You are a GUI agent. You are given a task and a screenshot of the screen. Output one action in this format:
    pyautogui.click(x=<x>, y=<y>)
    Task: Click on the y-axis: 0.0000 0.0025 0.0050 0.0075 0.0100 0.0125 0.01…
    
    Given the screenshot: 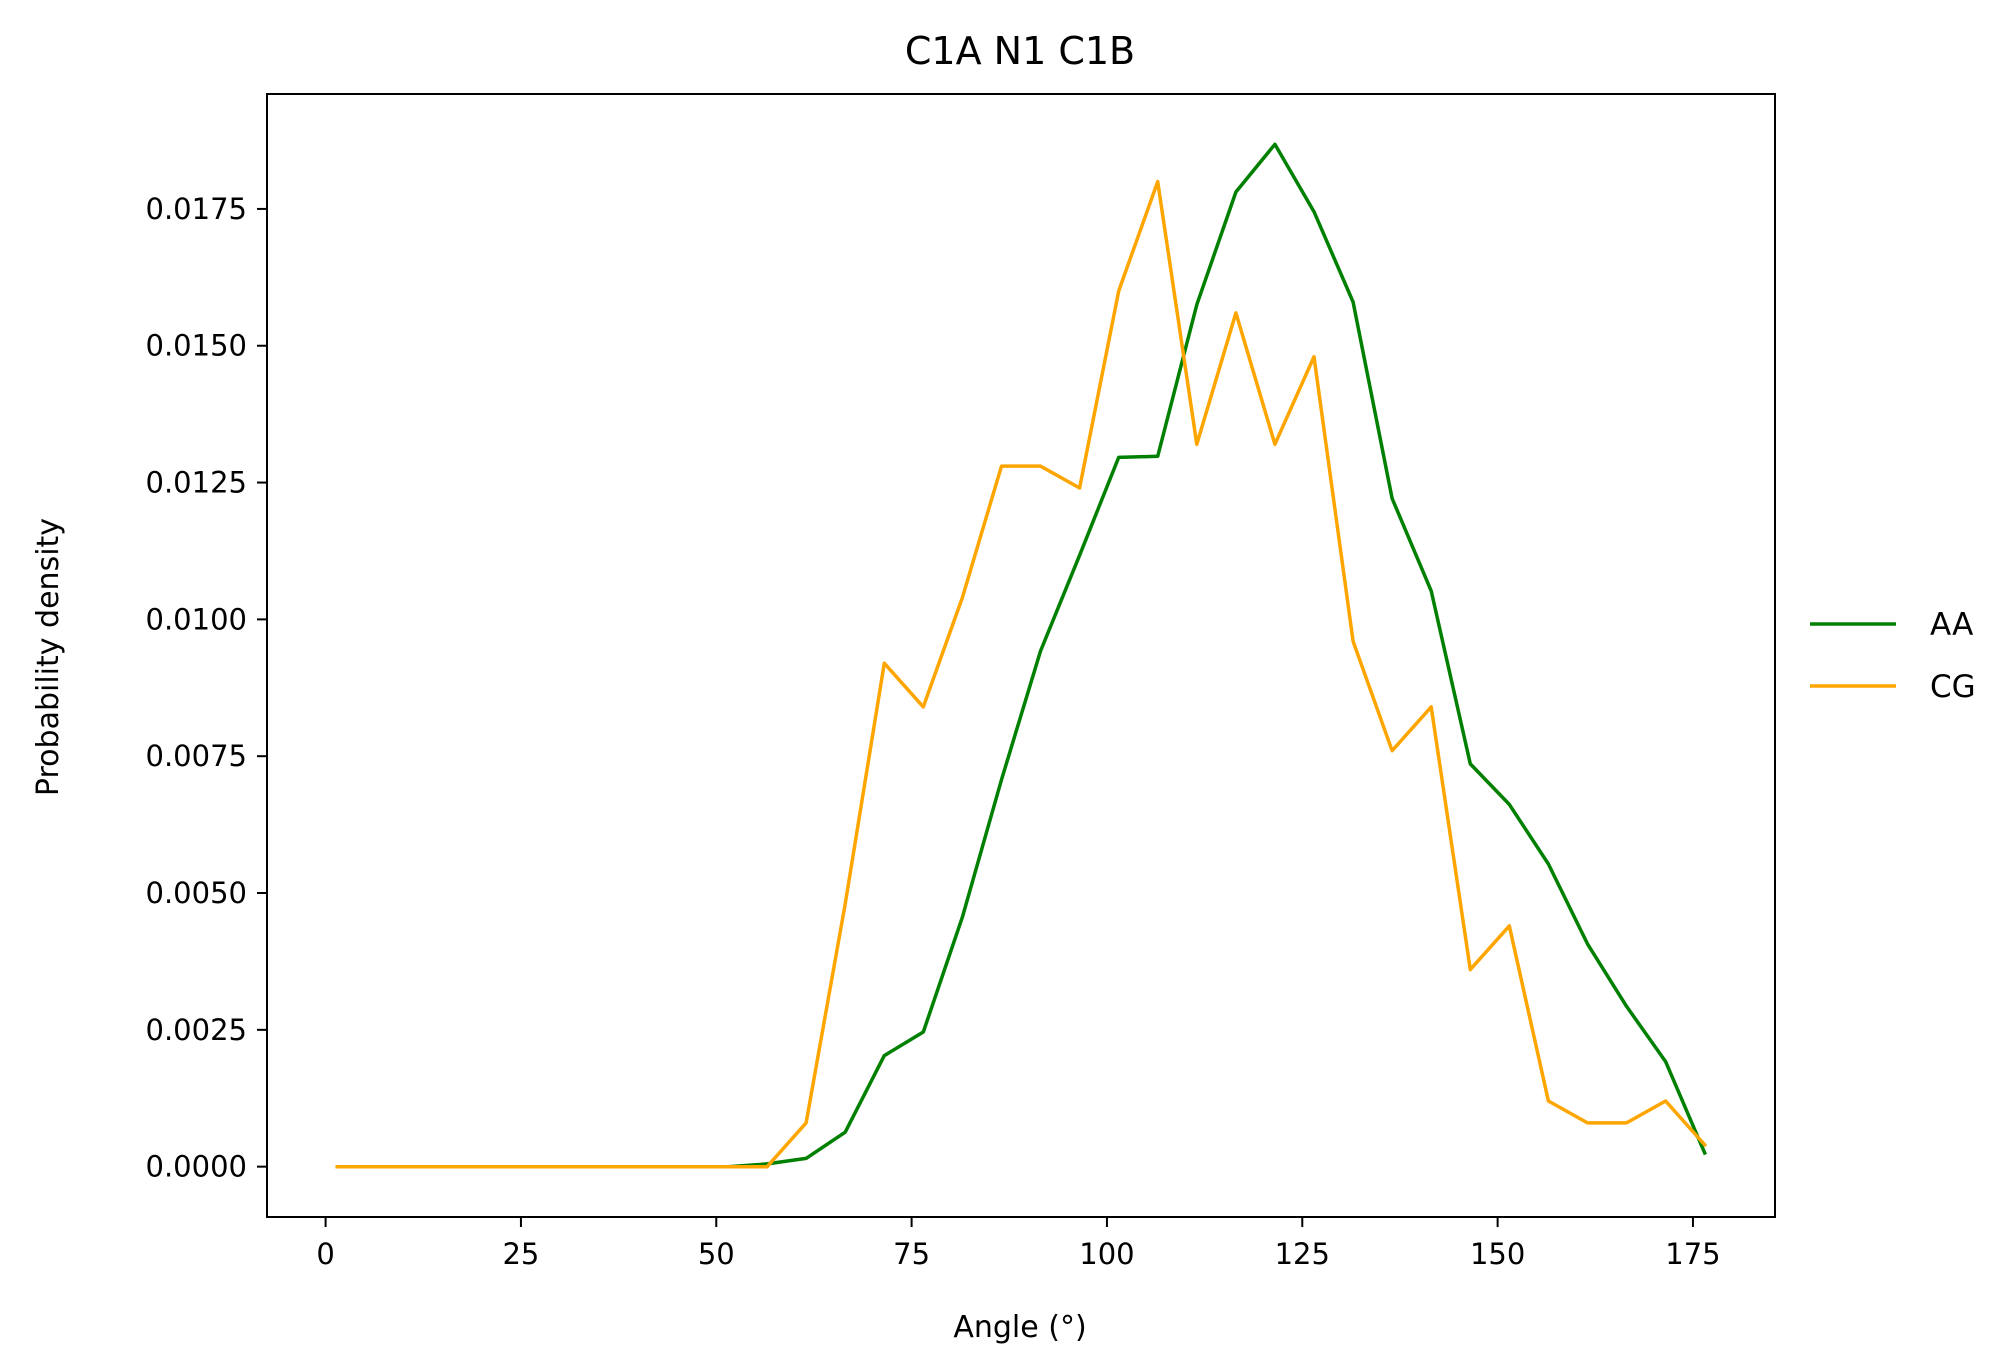 What is the action you would take?
    pyautogui.click(x=206, y=688)
    